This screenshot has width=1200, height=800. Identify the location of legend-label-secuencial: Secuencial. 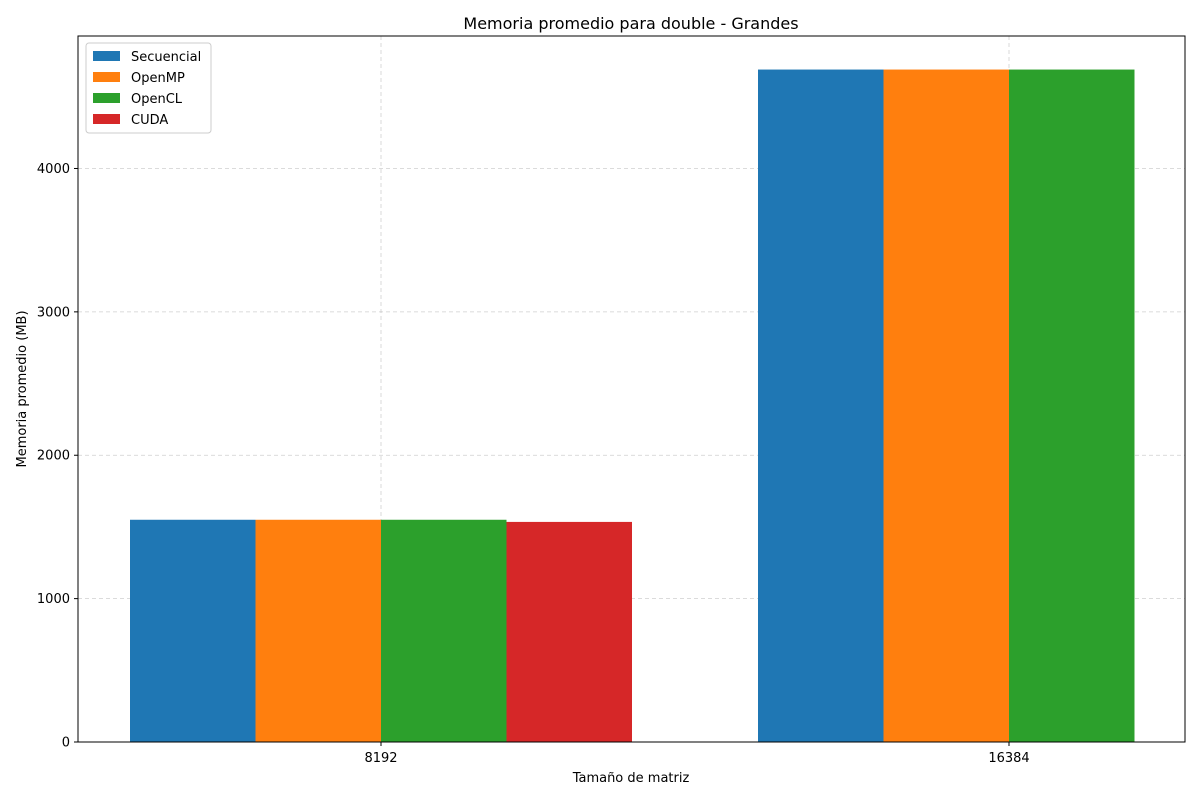
(166, 57).